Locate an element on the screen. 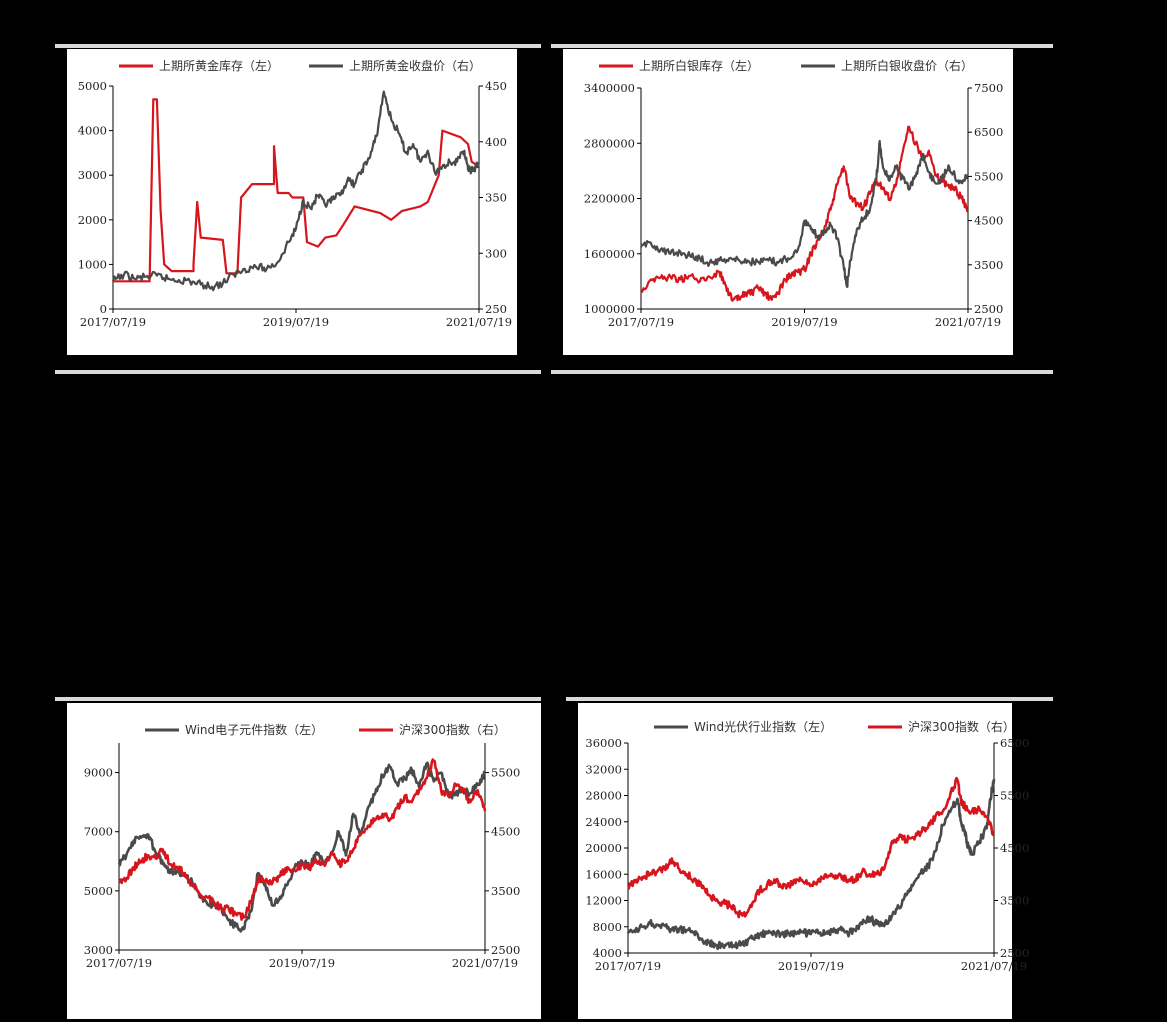 This screenshot has height=1022, width=1167. legend-label: Wind电子元件指数（左） is located at coordinates (254, 729).